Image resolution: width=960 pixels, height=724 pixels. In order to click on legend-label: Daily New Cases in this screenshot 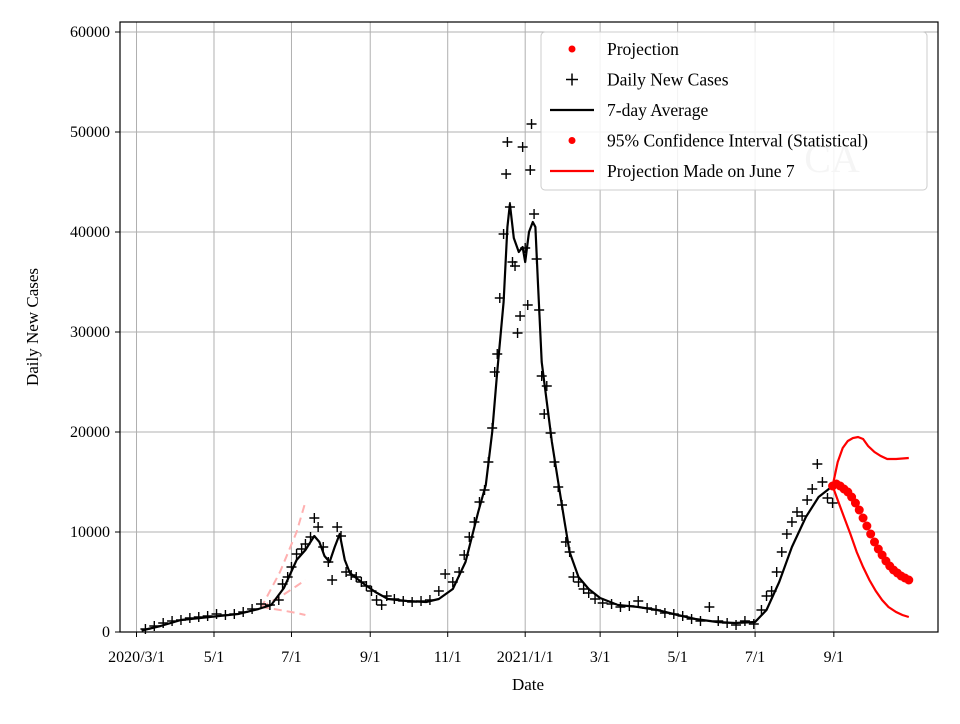, I will do `click(668, 80)`.